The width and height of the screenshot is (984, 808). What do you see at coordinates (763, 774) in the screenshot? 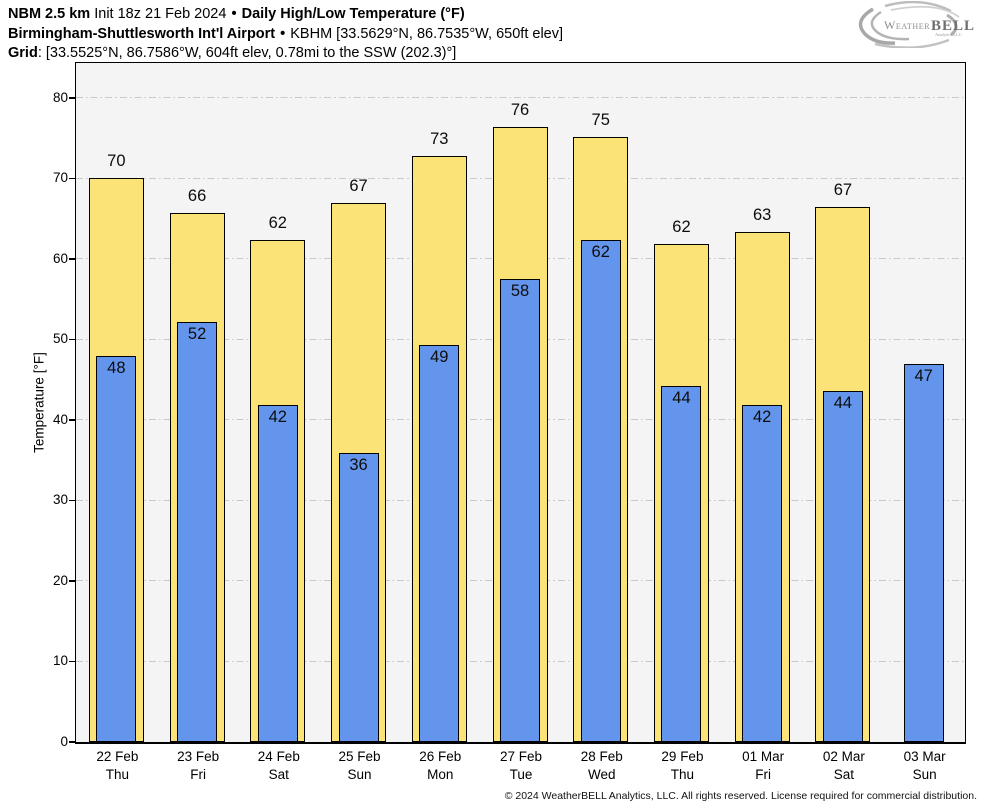
I see `x-label-day-8: Fri` at bounding box center [763, 774].